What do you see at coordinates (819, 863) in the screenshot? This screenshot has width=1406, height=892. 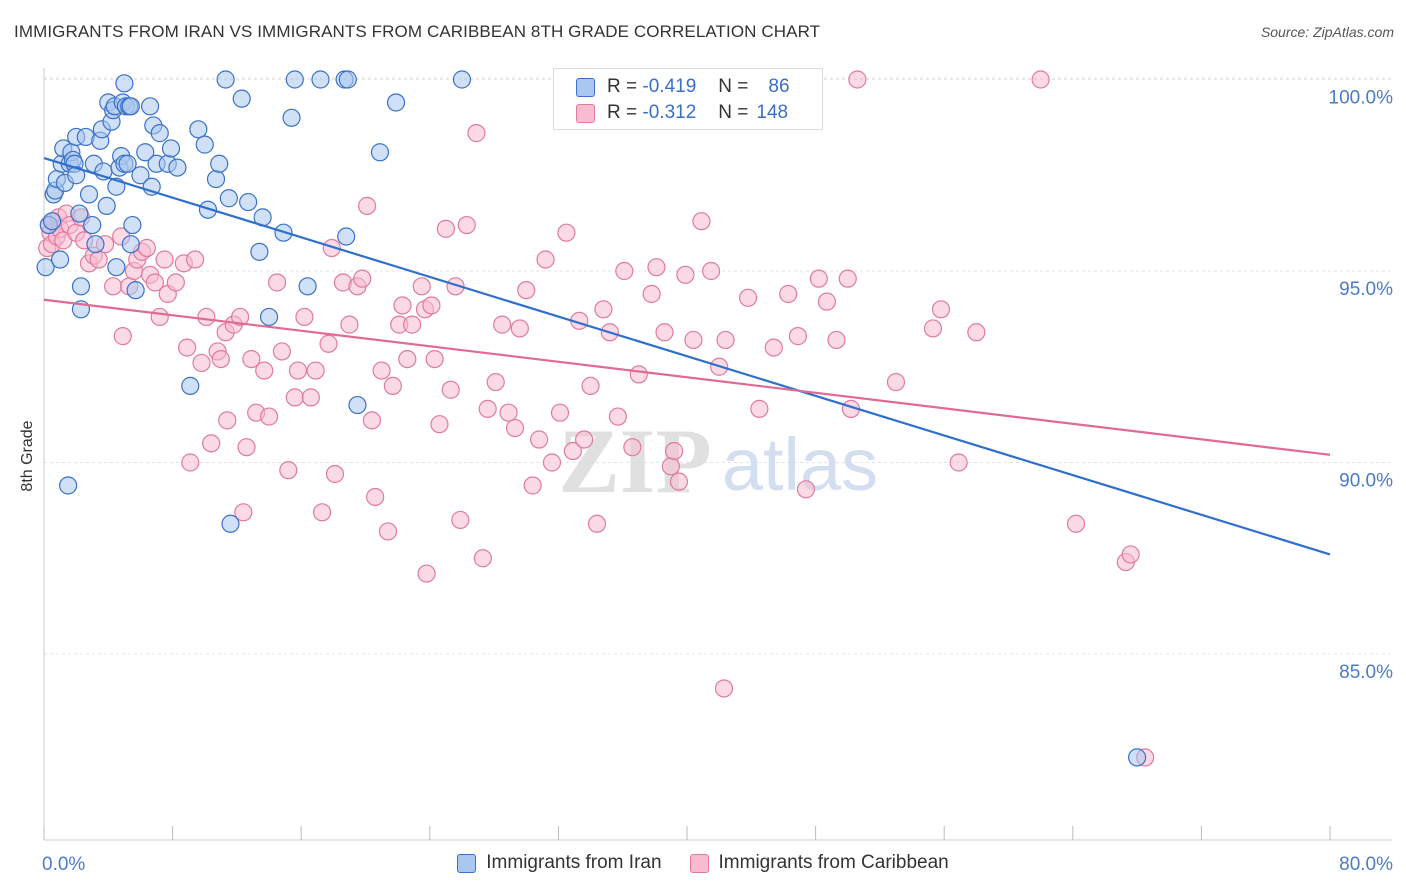 I see `legend-item-caribbean: Immigrants from Caribbean` at bounding box center [819, 863].